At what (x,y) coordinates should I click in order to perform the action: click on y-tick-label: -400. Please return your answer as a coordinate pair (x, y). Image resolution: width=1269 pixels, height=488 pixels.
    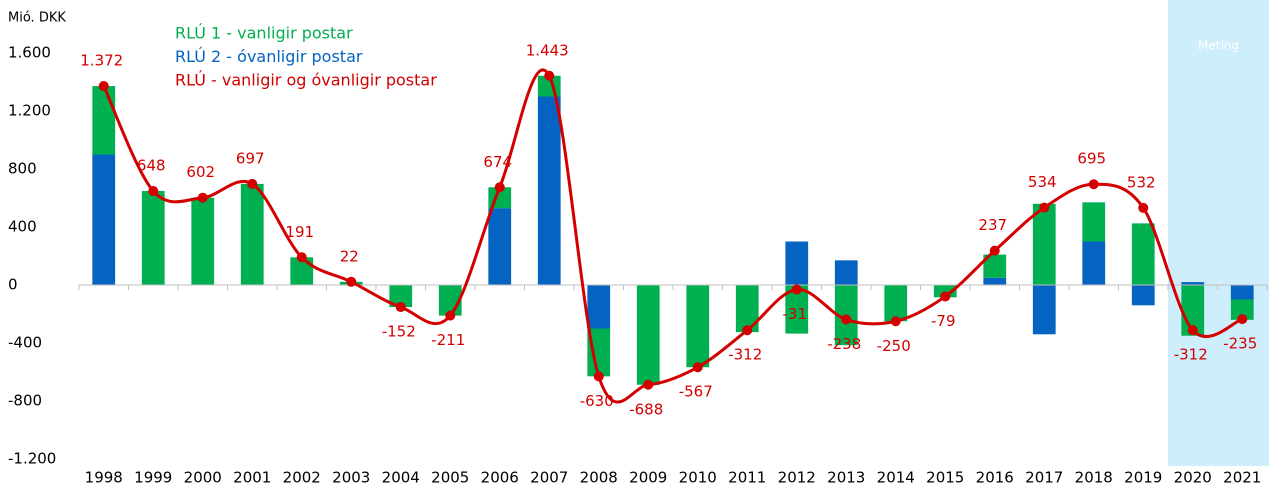
    Looking at the image, I should click on (25, 343).